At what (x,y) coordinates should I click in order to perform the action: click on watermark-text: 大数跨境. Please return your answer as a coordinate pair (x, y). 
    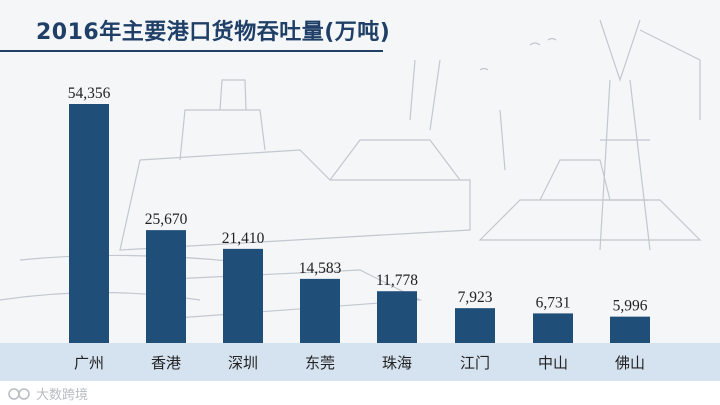
    Looking at the image, I should click on (62, 395).